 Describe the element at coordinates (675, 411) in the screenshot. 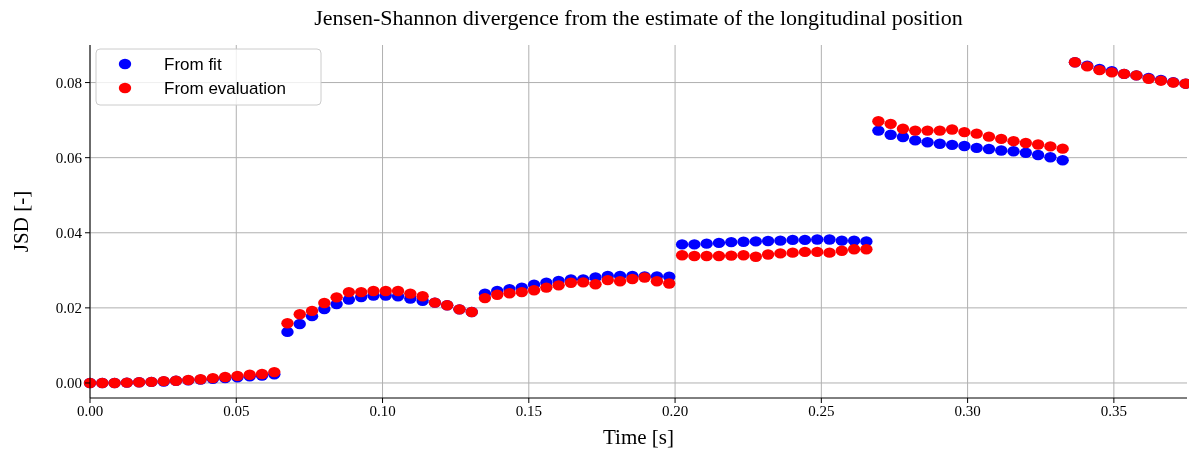

I see `x-tick-label: 0.20` at that location.